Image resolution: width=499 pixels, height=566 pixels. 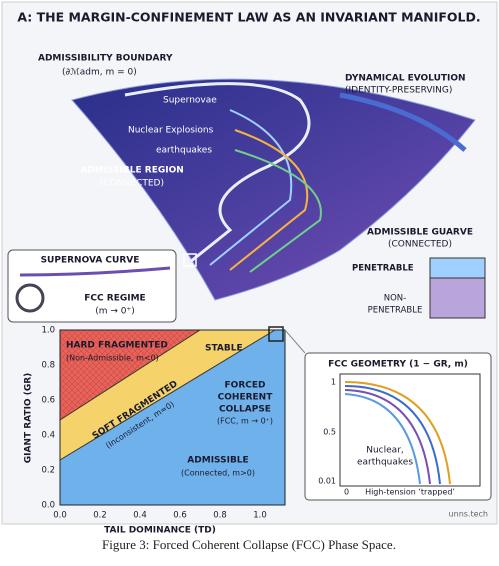 I want to click on plot-frame, so click(x=172, y=417).